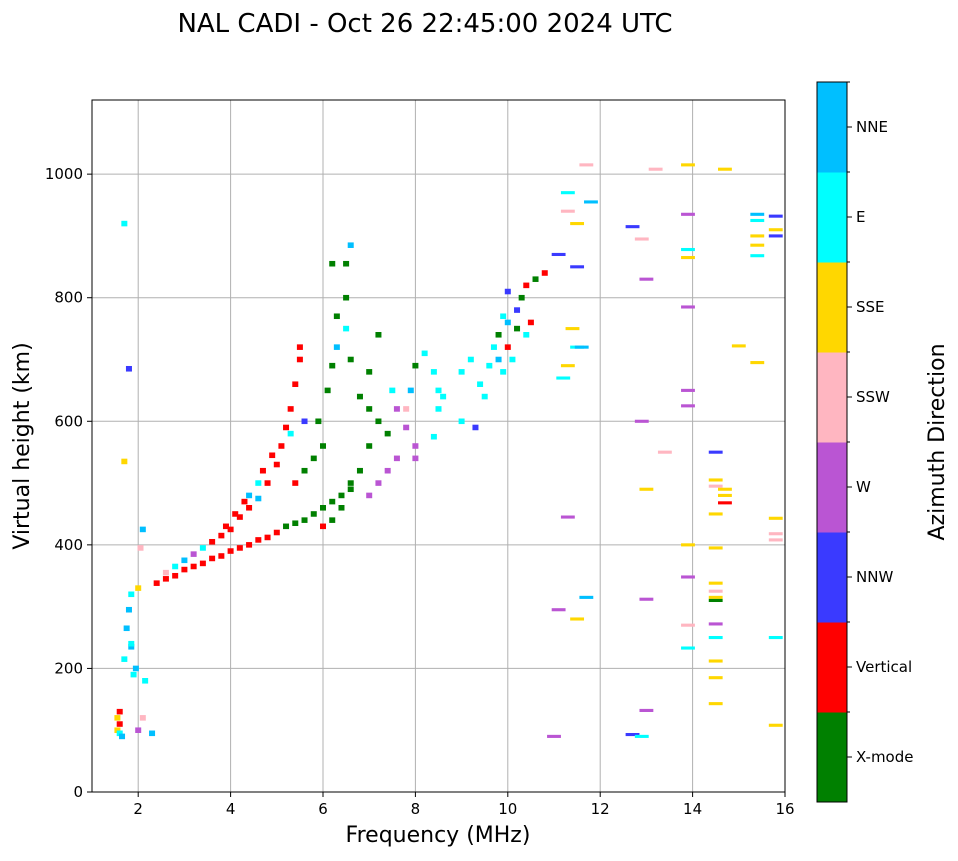  Describe the element at coordinates (68, 668) in the screenshot. I see `y-tick-label: 200` at that location.